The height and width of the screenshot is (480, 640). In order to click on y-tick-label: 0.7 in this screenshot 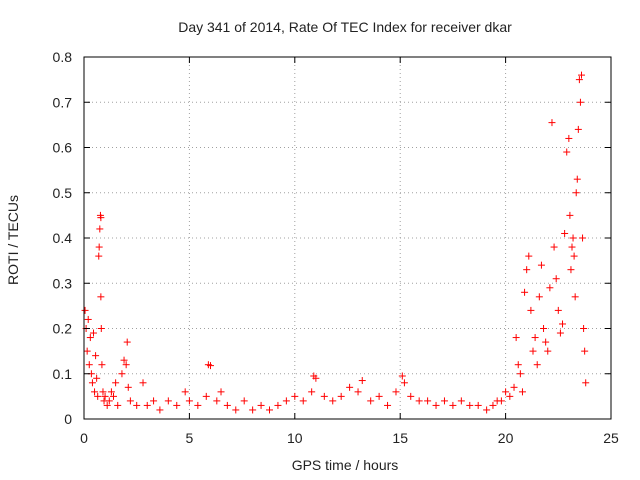, I will do `click(63, 102)`.